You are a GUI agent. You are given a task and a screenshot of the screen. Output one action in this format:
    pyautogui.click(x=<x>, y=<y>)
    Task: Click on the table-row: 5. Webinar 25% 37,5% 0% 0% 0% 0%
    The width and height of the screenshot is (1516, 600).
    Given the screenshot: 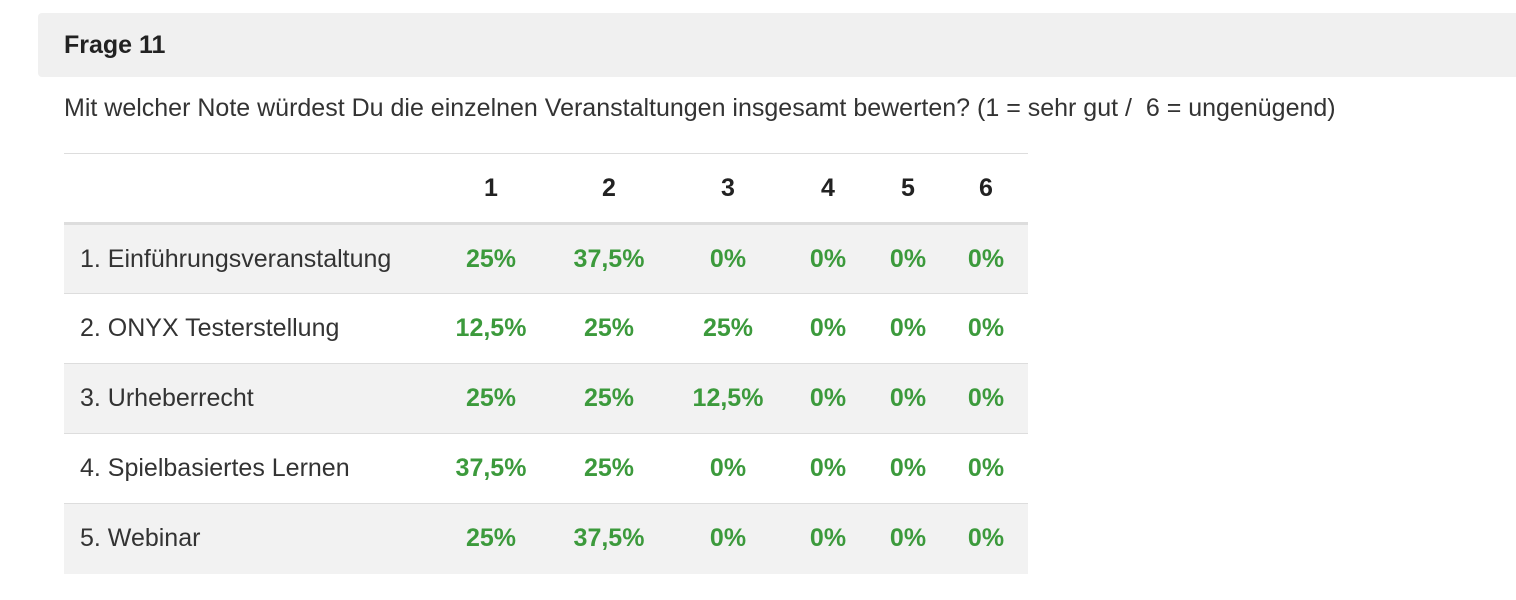 What is the action you would take?
    pyautogui.click(x=546, y=538)
    